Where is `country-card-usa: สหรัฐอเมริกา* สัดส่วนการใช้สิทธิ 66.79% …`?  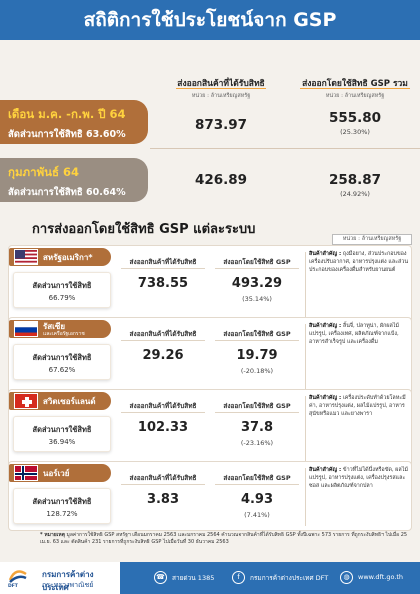 country-card-usa: สหรัฐอเมริกา* สัดส่วนการใช้สิทธิ 66.79% … is located at coordinates (210, 284).